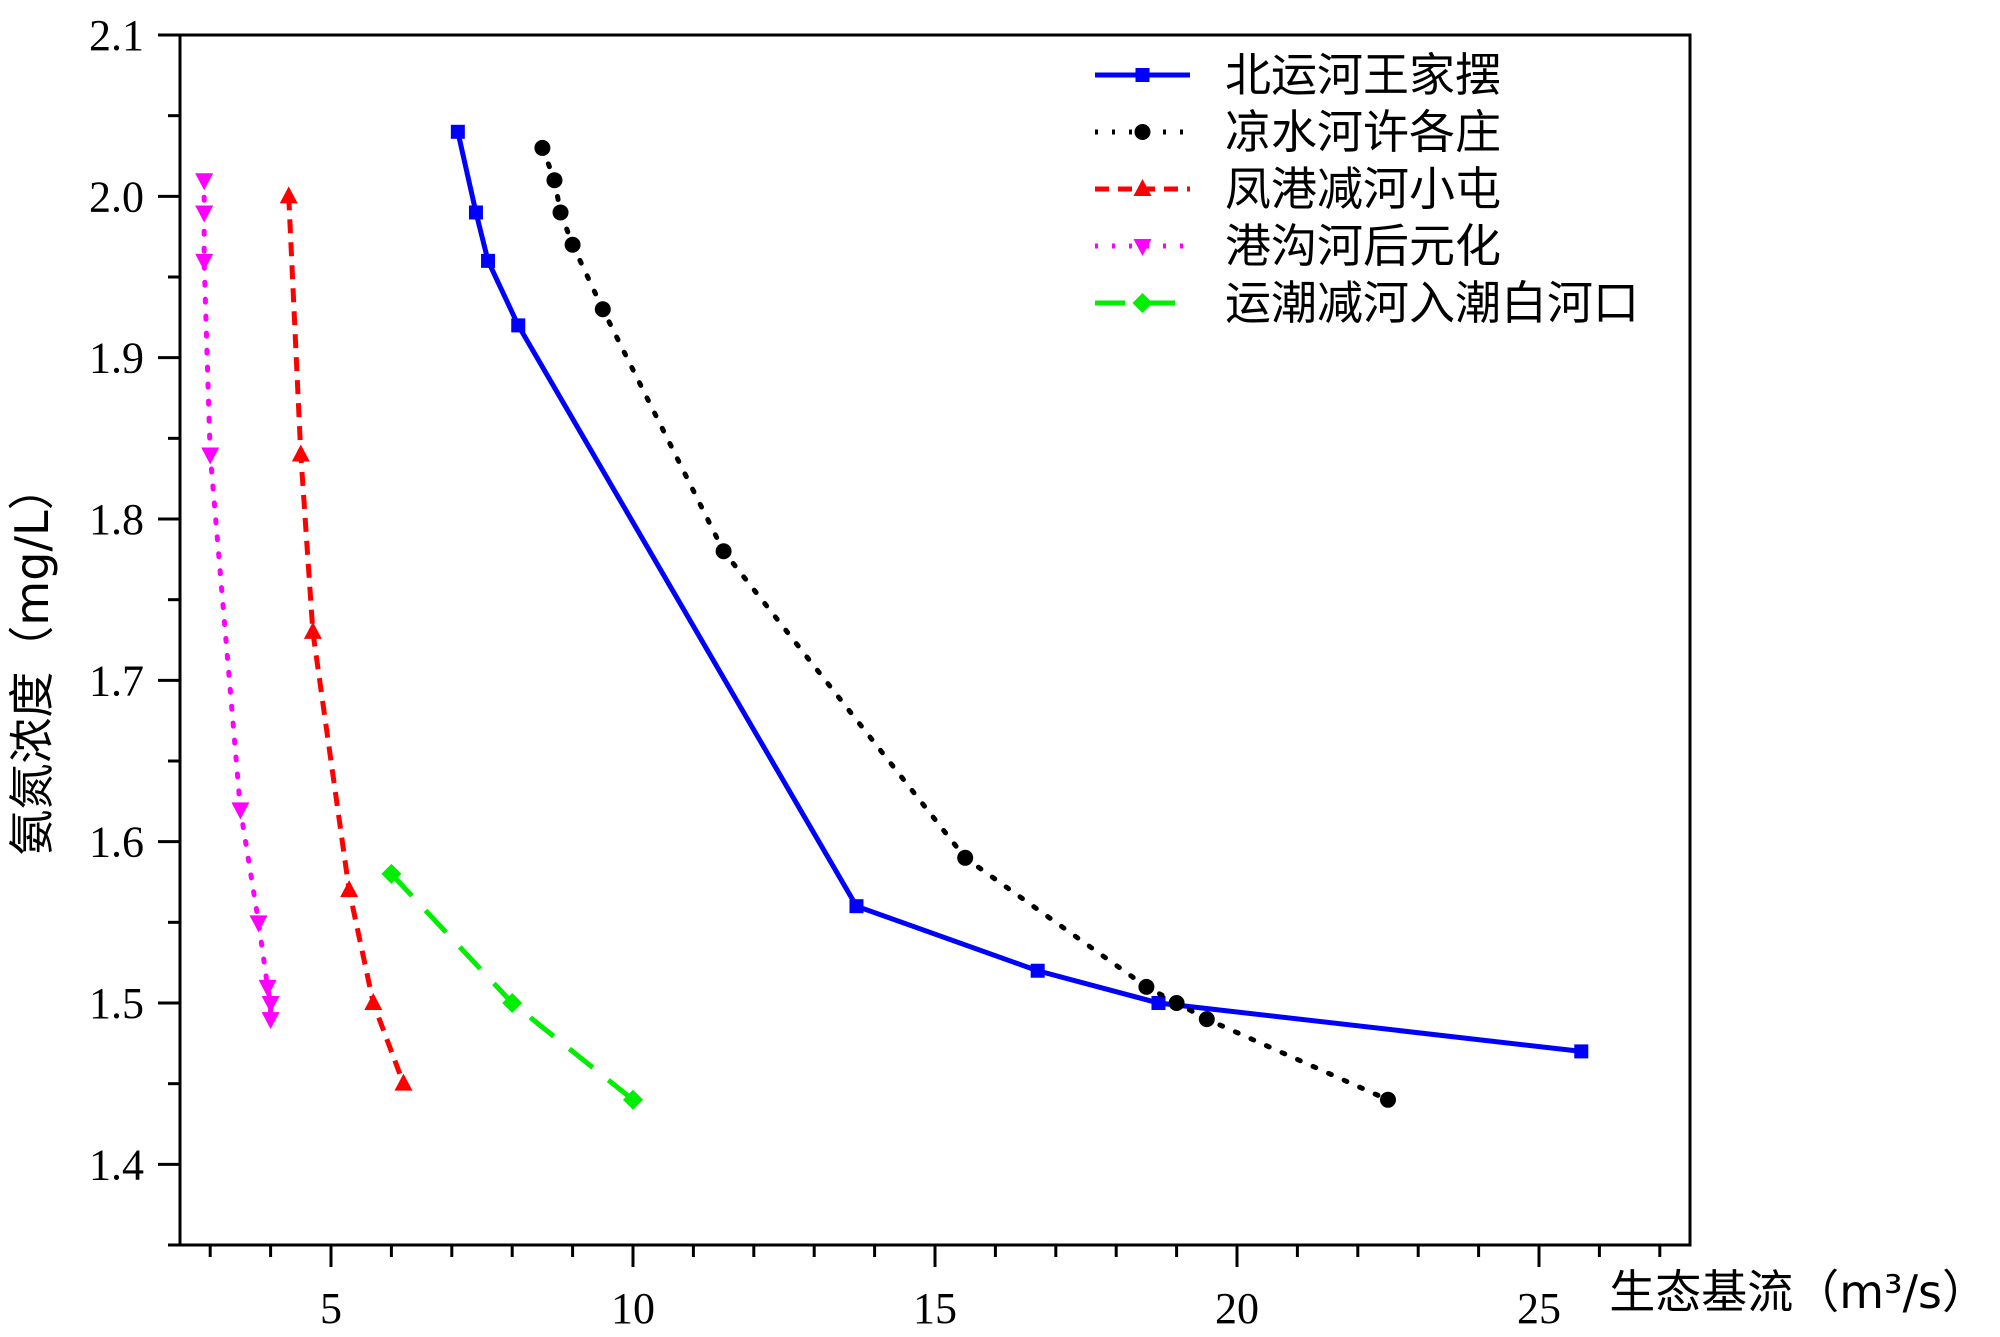  What do you see at coordinates (331, 1308) in the screenshot?
I see `x-tick-label: 5` at bounding box center [331, 1308].